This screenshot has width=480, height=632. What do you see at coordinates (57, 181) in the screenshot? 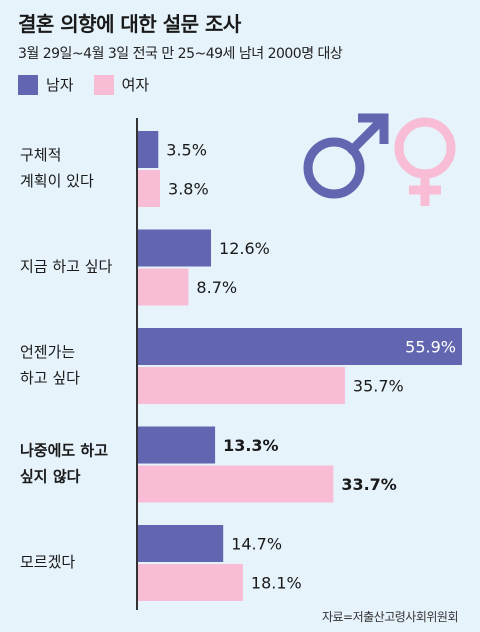
I see `category-label: 계획이 있다` at bounding box center [57, 181].